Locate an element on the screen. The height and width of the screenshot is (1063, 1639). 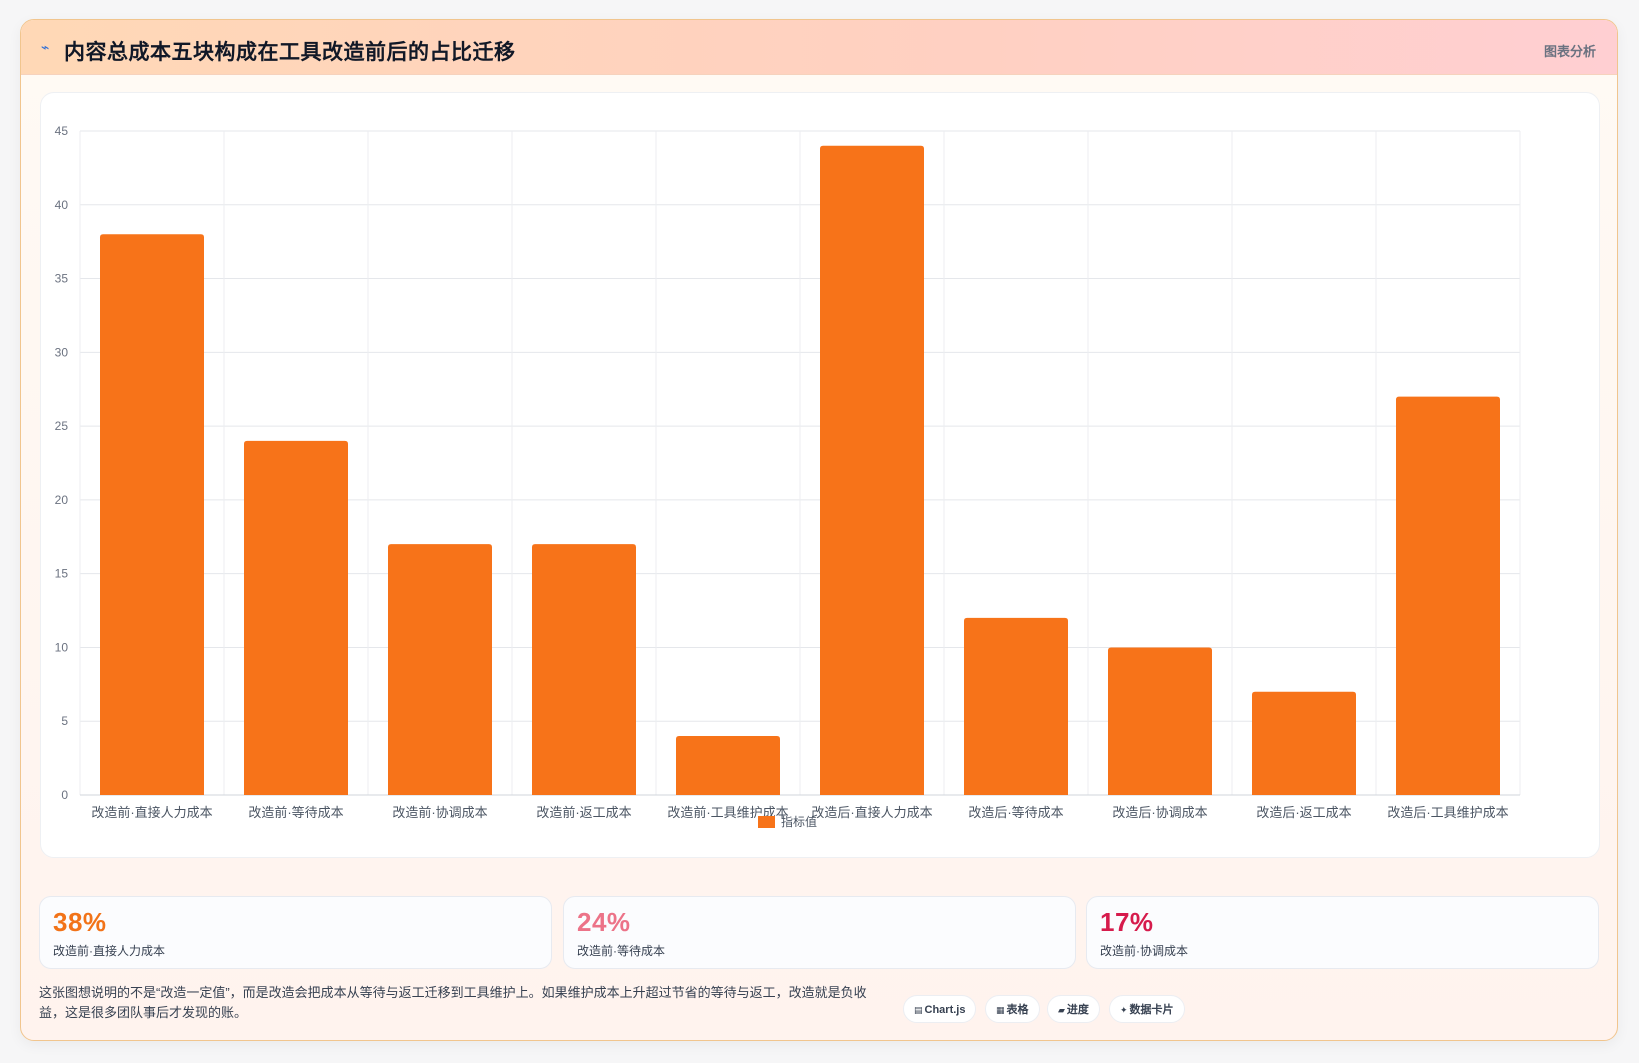
y-tick-label: 25 is located at coordinates (62, 426).